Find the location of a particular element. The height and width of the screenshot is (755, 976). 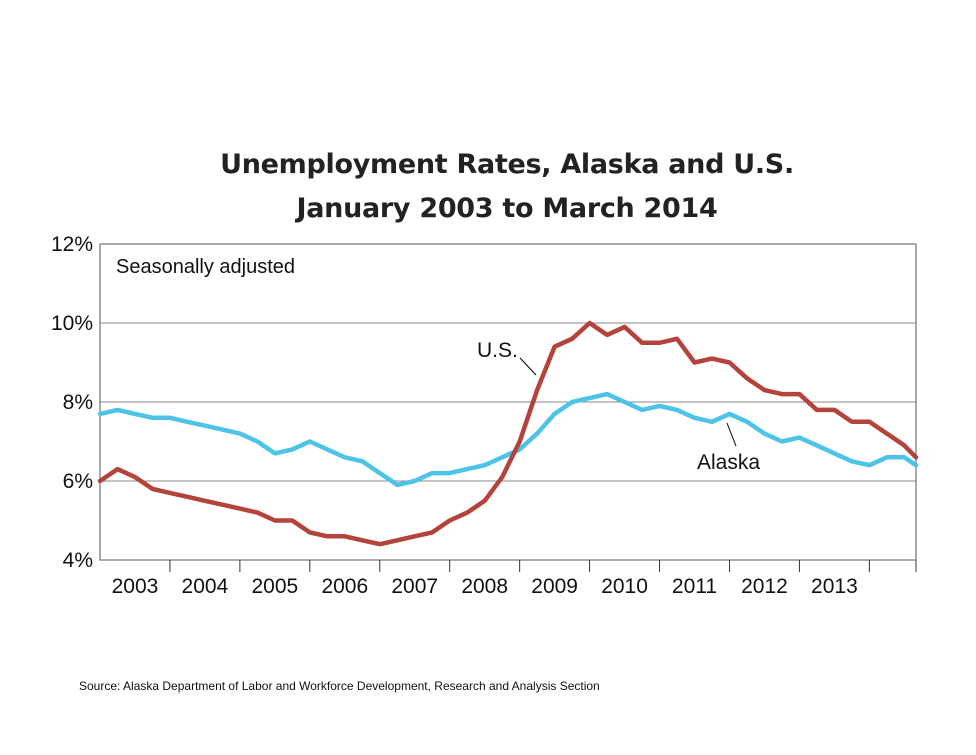

us-series-label: U.S. is located at coordinates (497, 350).